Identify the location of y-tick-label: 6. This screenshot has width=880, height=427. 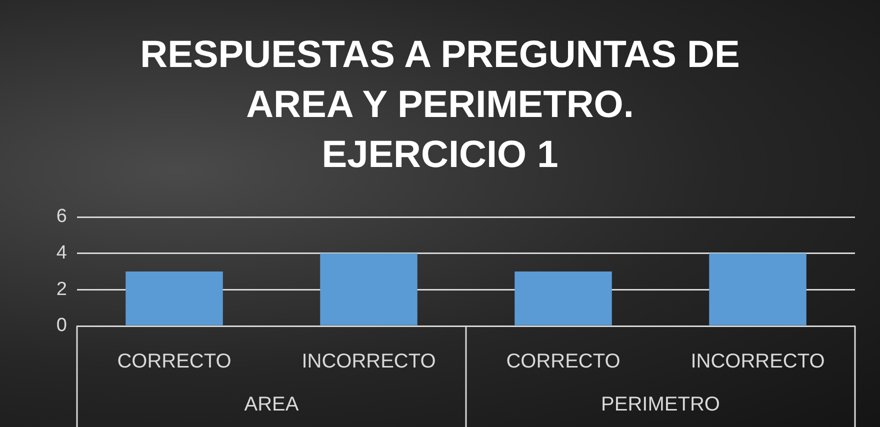
(62, 217).